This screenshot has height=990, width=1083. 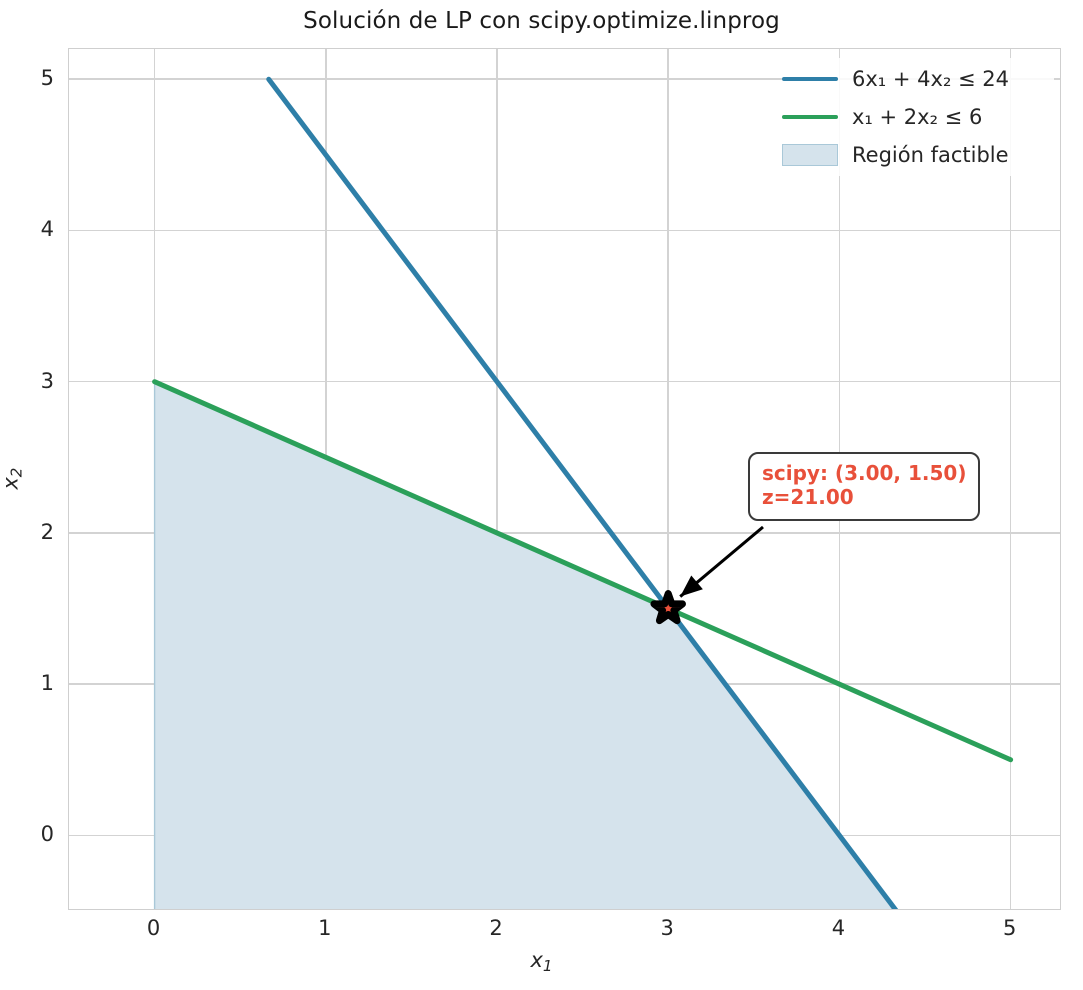 I want to click on legend-feasible-region: Región factible, so click(x=918, y=155).